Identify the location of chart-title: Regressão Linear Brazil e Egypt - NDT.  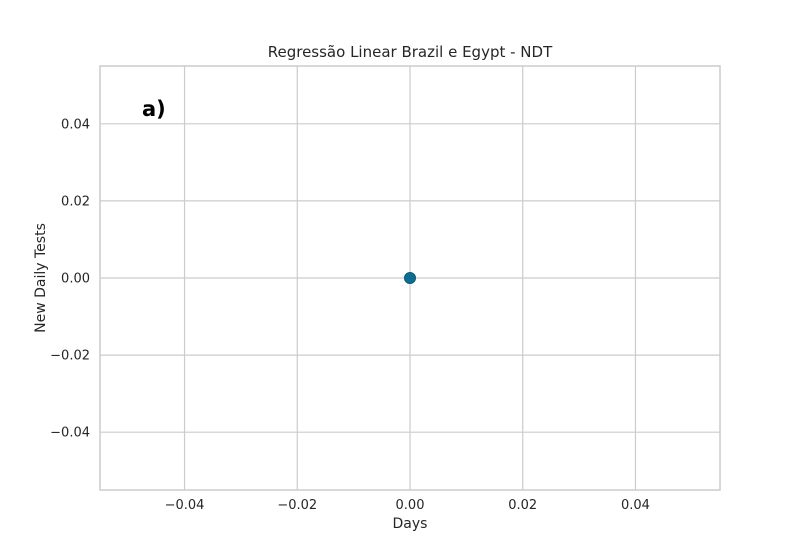
(410, 52).